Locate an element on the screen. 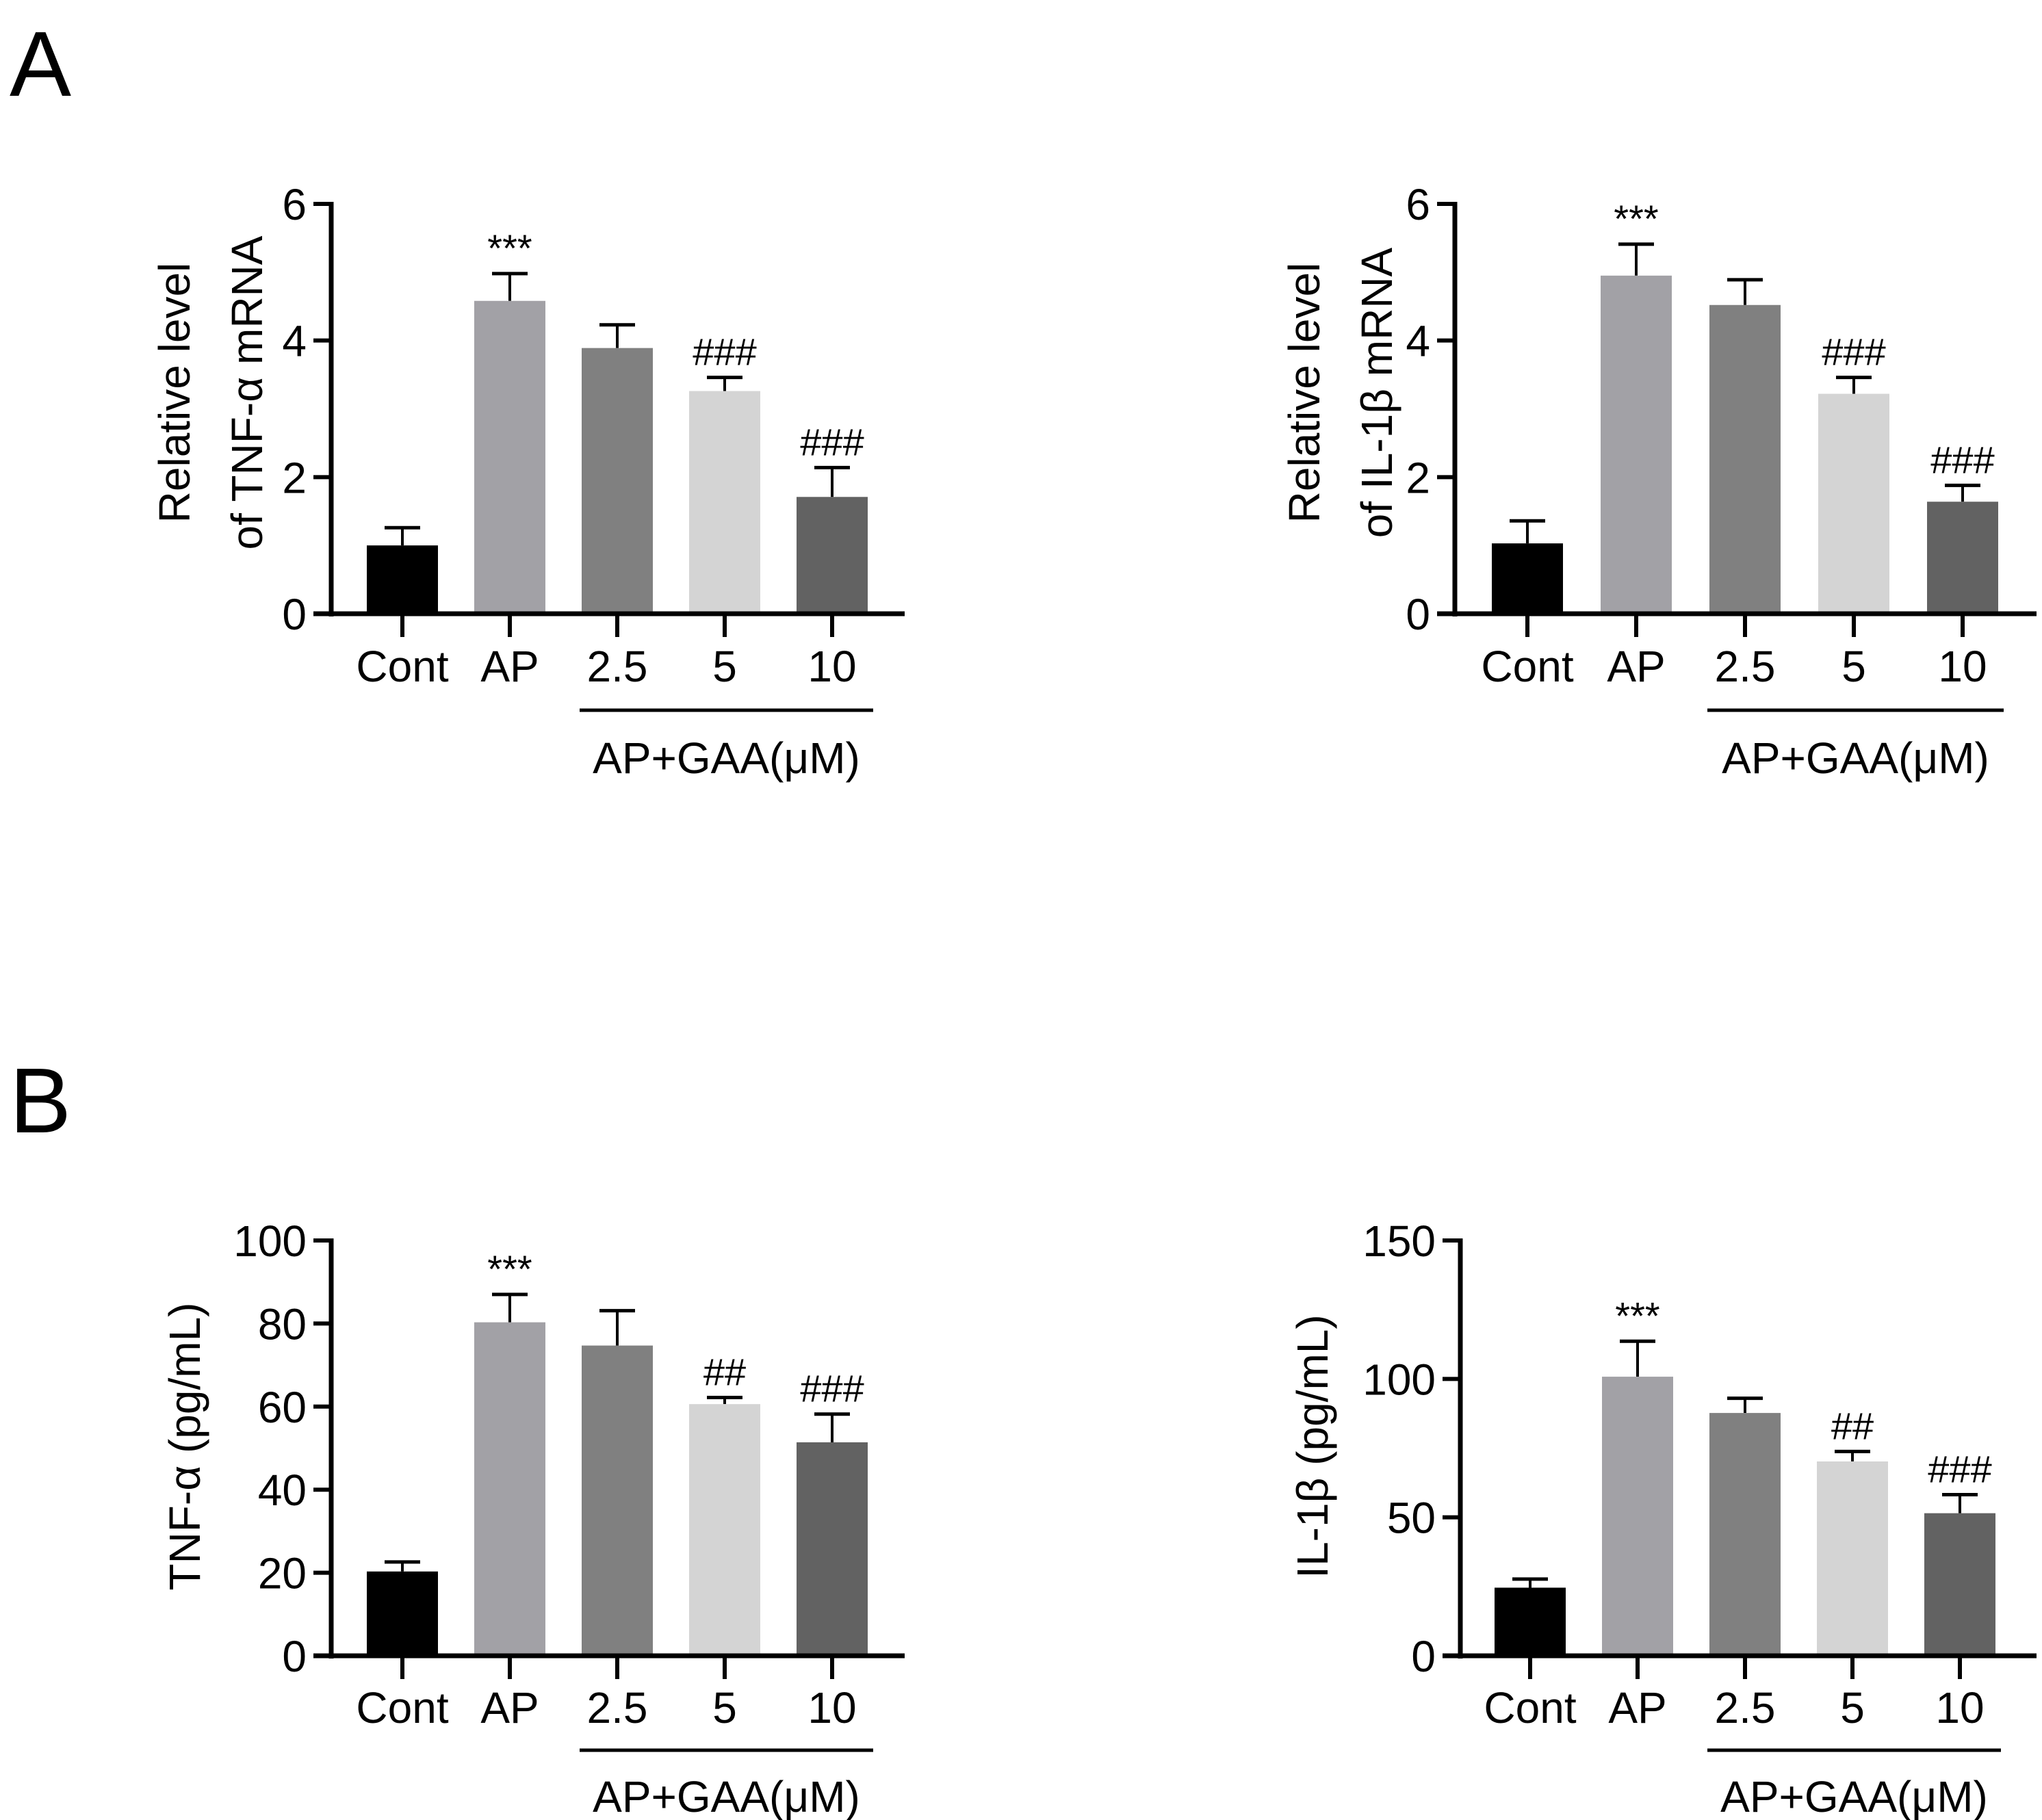 The height and width of the screenshot is (1820, 2042). y-axis-label: of TNF-α mRNA is located at coordinates (247, 392).